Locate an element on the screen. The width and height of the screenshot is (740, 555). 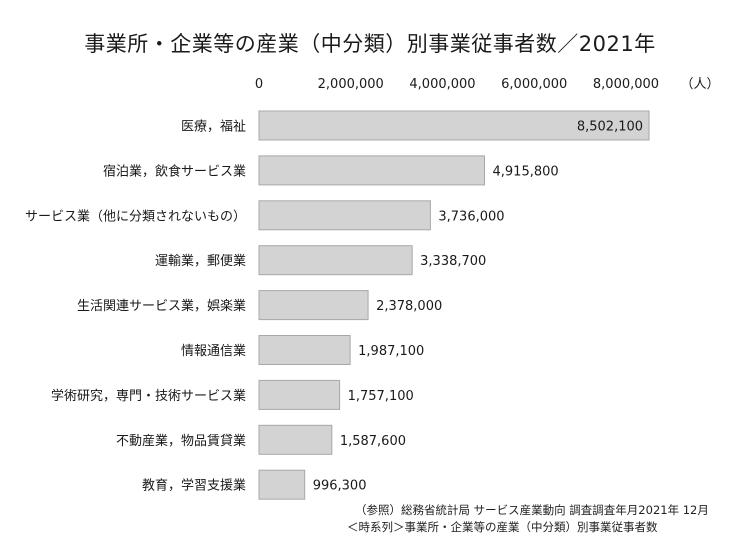
value-label: 1,757,100 is located at coordinates (381, 396).